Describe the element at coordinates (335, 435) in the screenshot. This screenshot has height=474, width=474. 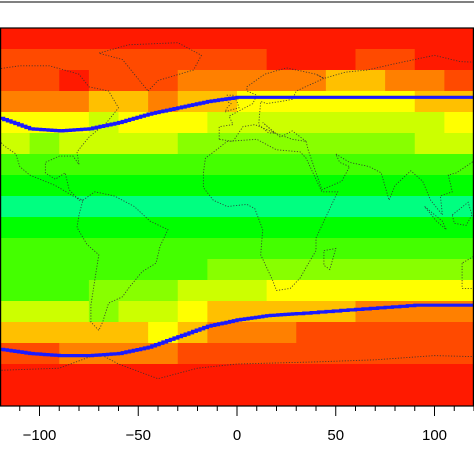
I see `x-tick-label: 50` at that location.